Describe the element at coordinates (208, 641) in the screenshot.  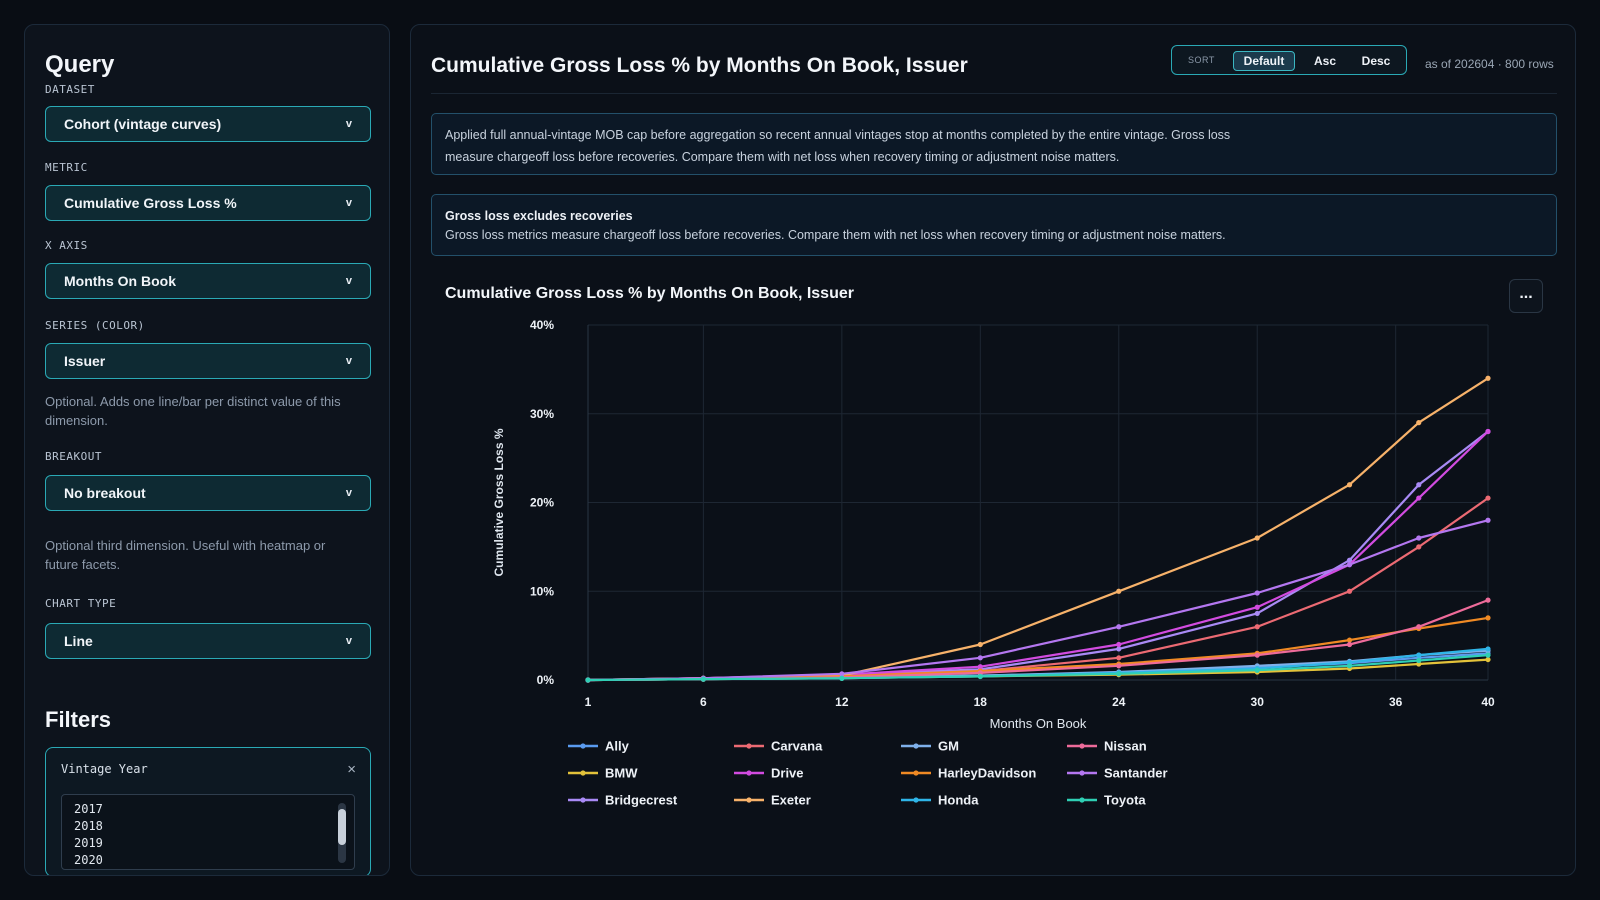
I see `chart-type-select: Line v` at that location.